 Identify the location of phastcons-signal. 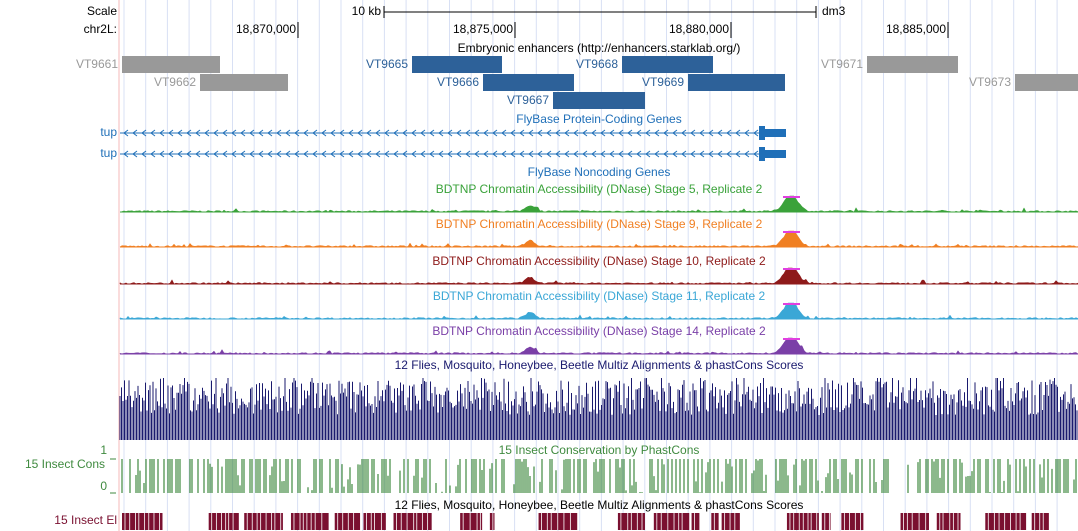
(599, 476).